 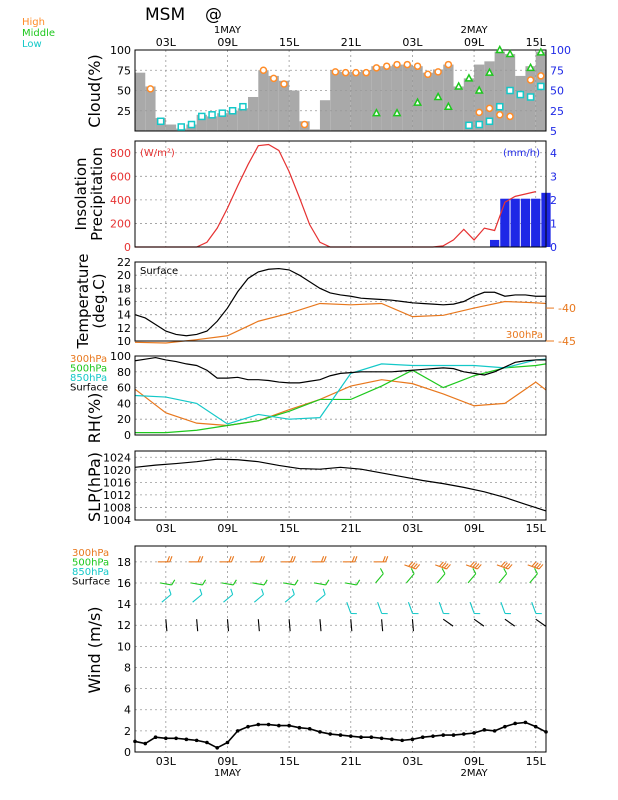 I want to click on bottom-date-label: 1MAY, so click(x=228, y=773).